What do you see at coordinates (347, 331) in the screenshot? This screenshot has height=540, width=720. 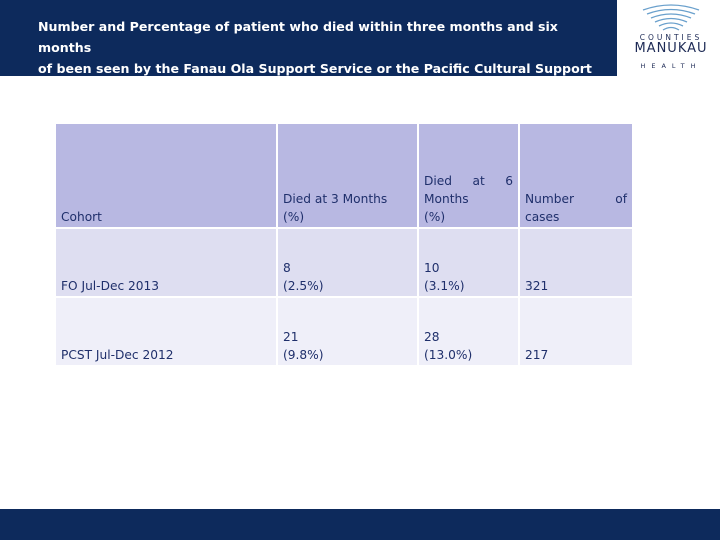 I see `died-3-months-cell: 21 (9.8%)` at bounding box center [347, 331].